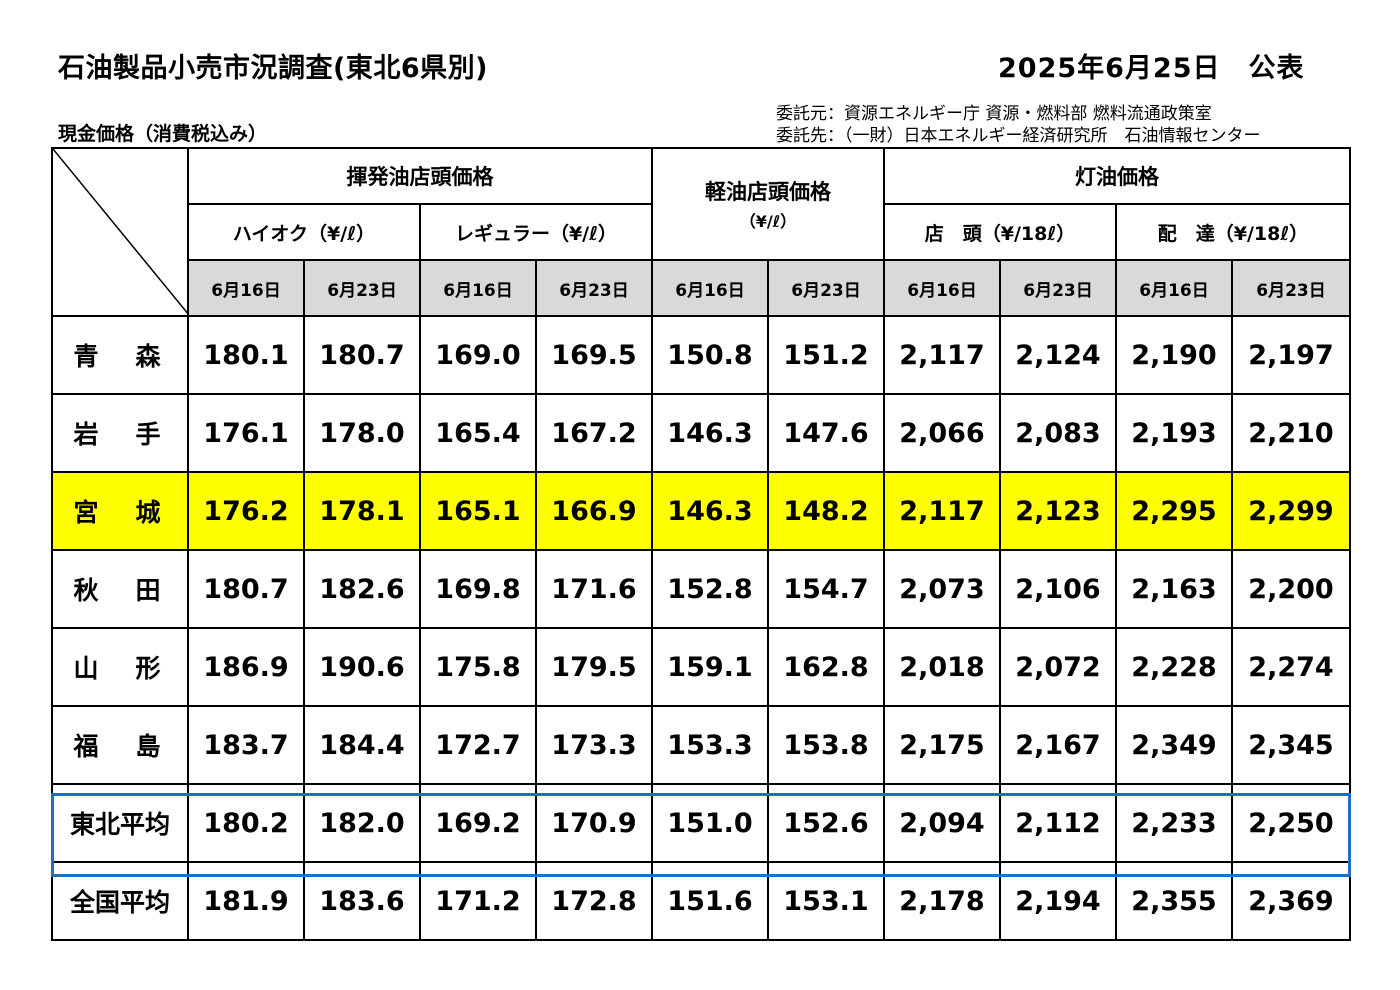 The width and height of the screenshot is (1400, 990). I want to click on price-cell: 2,106, so click(1058, 589).